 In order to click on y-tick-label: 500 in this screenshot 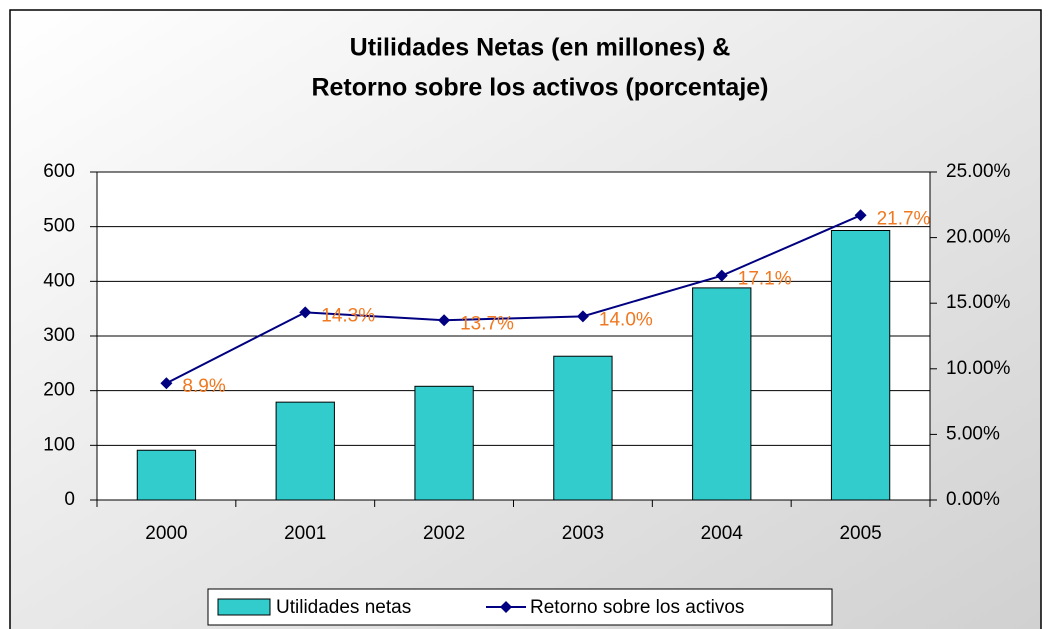, I will do `click(59, 226)`.